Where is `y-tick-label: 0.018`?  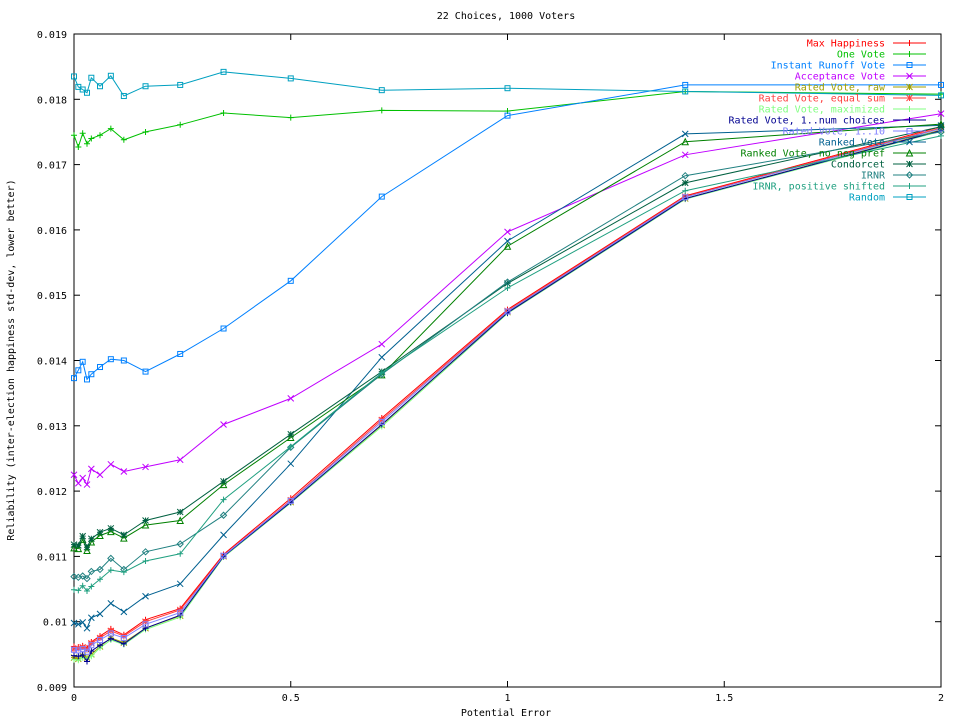
y-tick-label: 0.018 is located at coordinates (52, 100).